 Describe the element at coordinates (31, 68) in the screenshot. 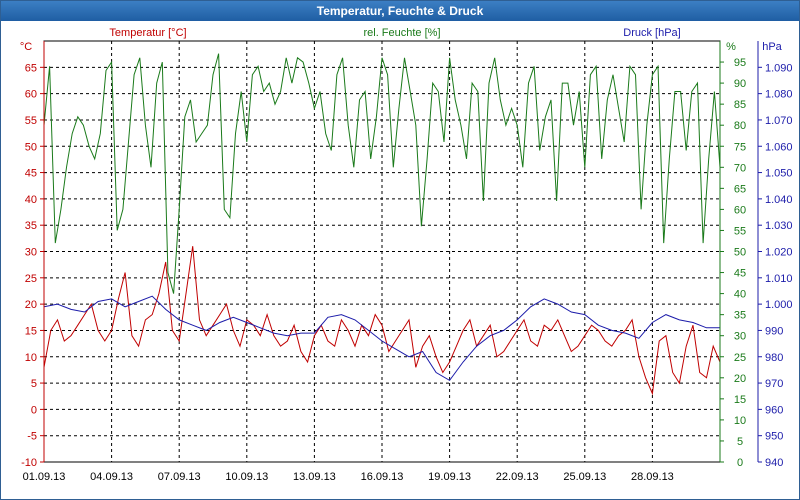

I see `temperature-tick-label: 65` at that location.